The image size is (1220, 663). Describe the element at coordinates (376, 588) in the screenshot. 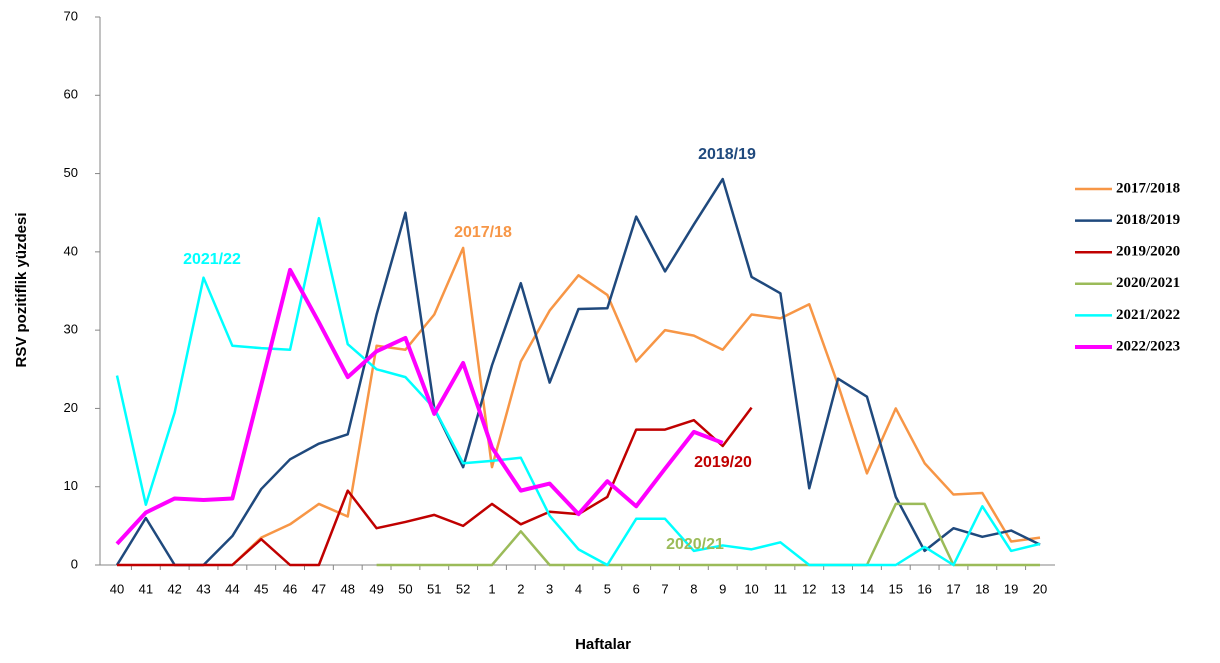

I see `x-tick-label: 49` at that location.